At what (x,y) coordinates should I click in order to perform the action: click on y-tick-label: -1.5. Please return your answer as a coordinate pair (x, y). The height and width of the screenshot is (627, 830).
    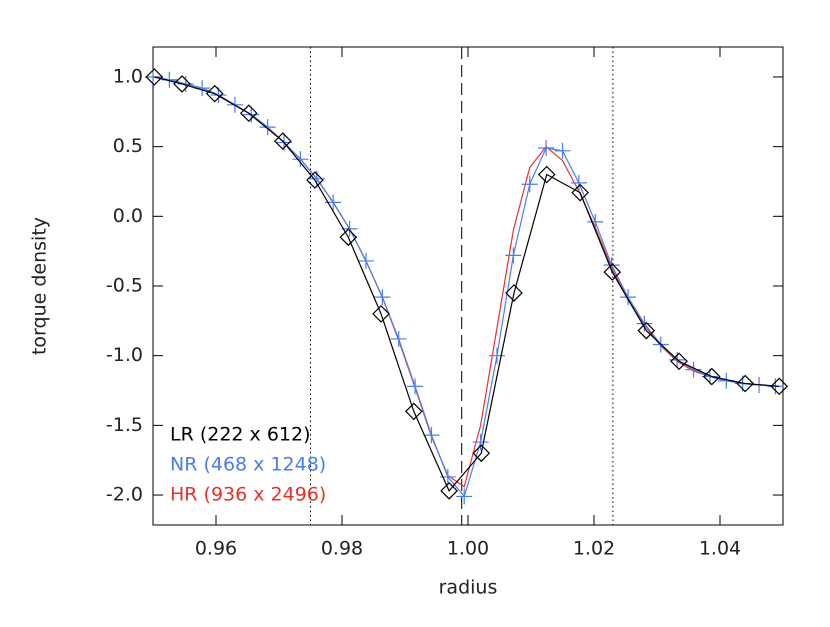
    Looking at the image, I should click on (124, 425).